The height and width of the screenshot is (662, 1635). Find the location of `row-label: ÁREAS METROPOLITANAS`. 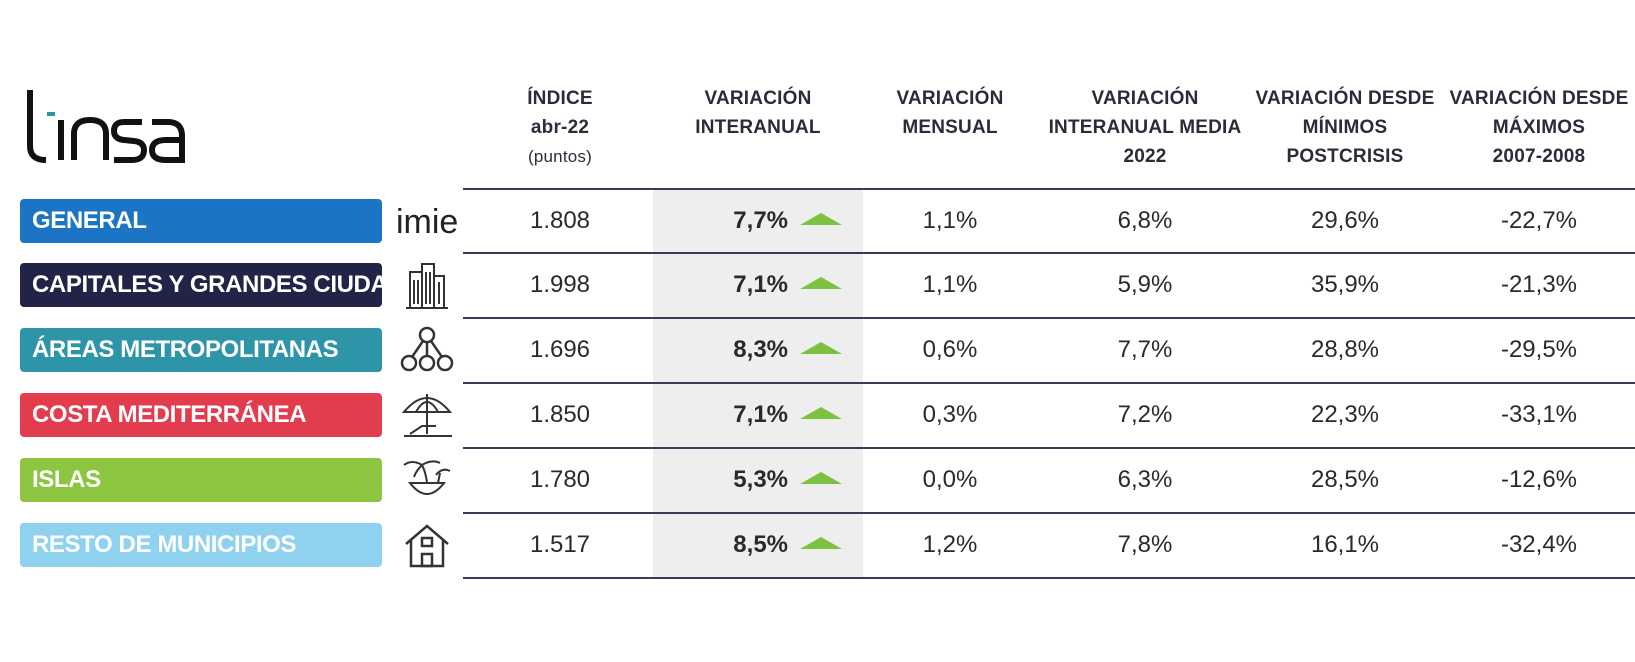

row-label: ÁREAS METROPOLITANAS is located at coordinates (201, 350).